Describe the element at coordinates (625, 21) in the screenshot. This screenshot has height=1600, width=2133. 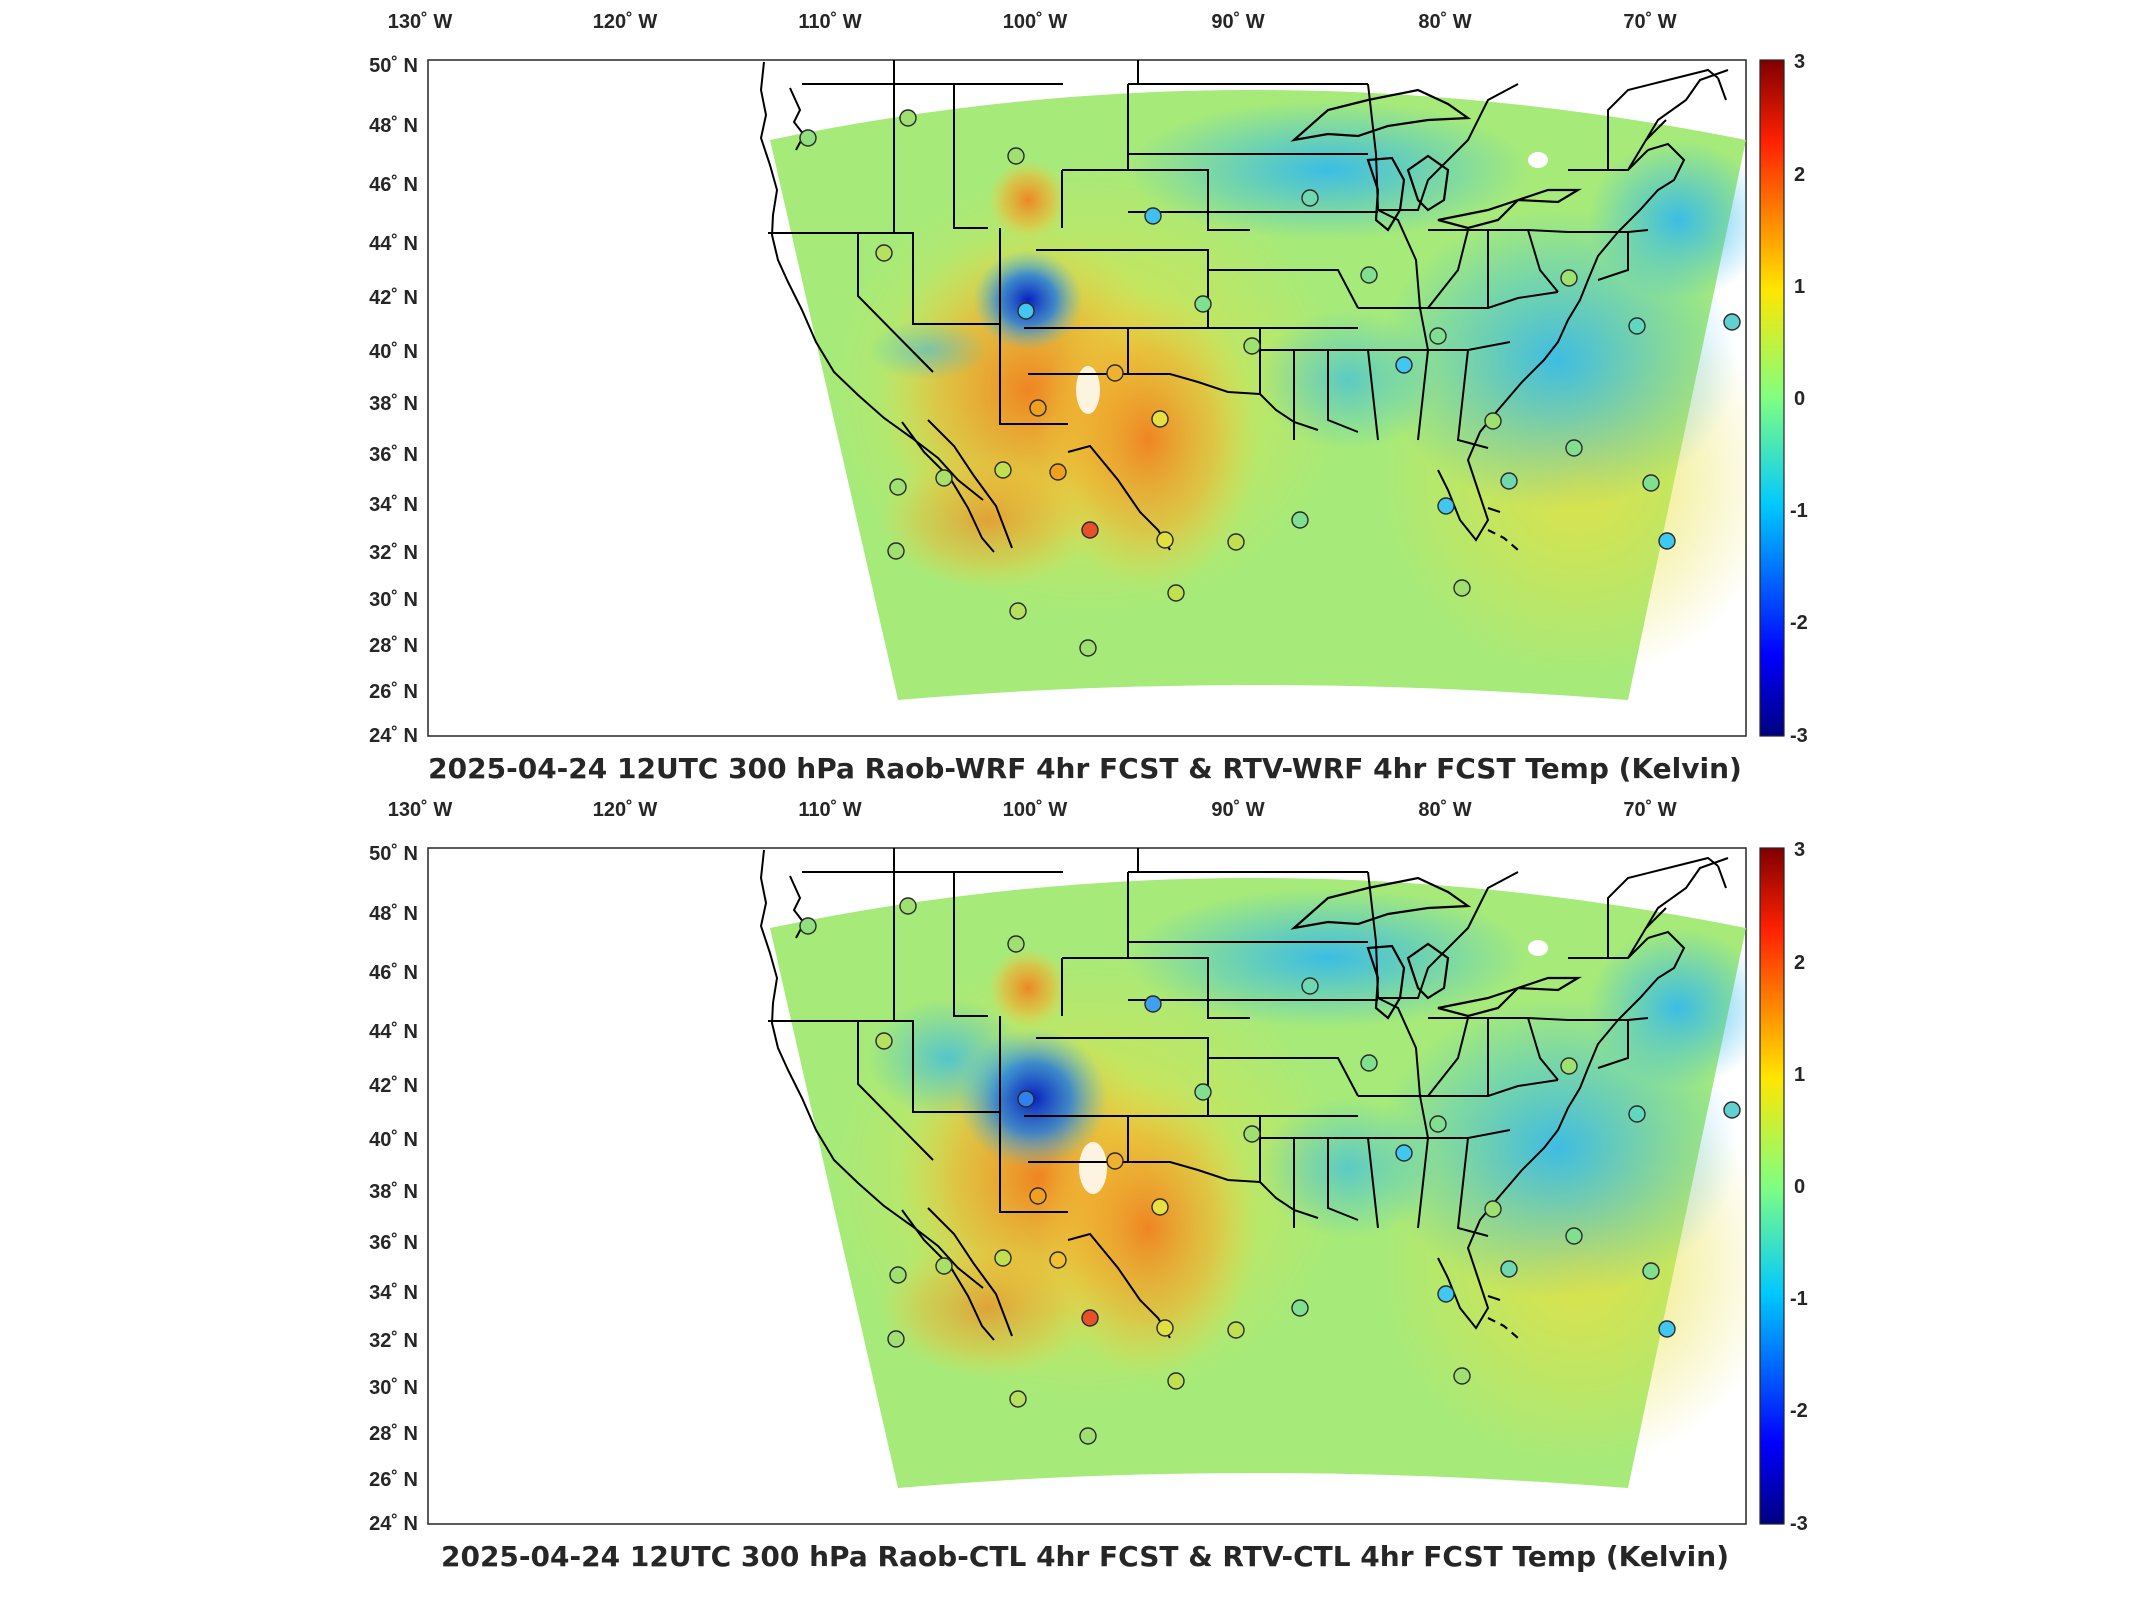
I see `lon-label: 120˚ W` at that location.